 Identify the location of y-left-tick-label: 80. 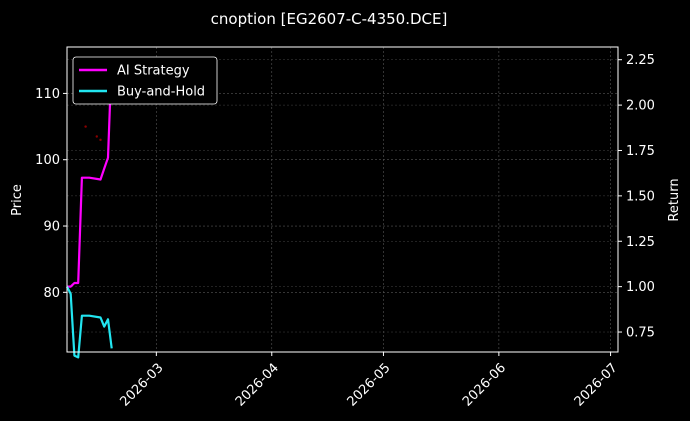
(51, 293).